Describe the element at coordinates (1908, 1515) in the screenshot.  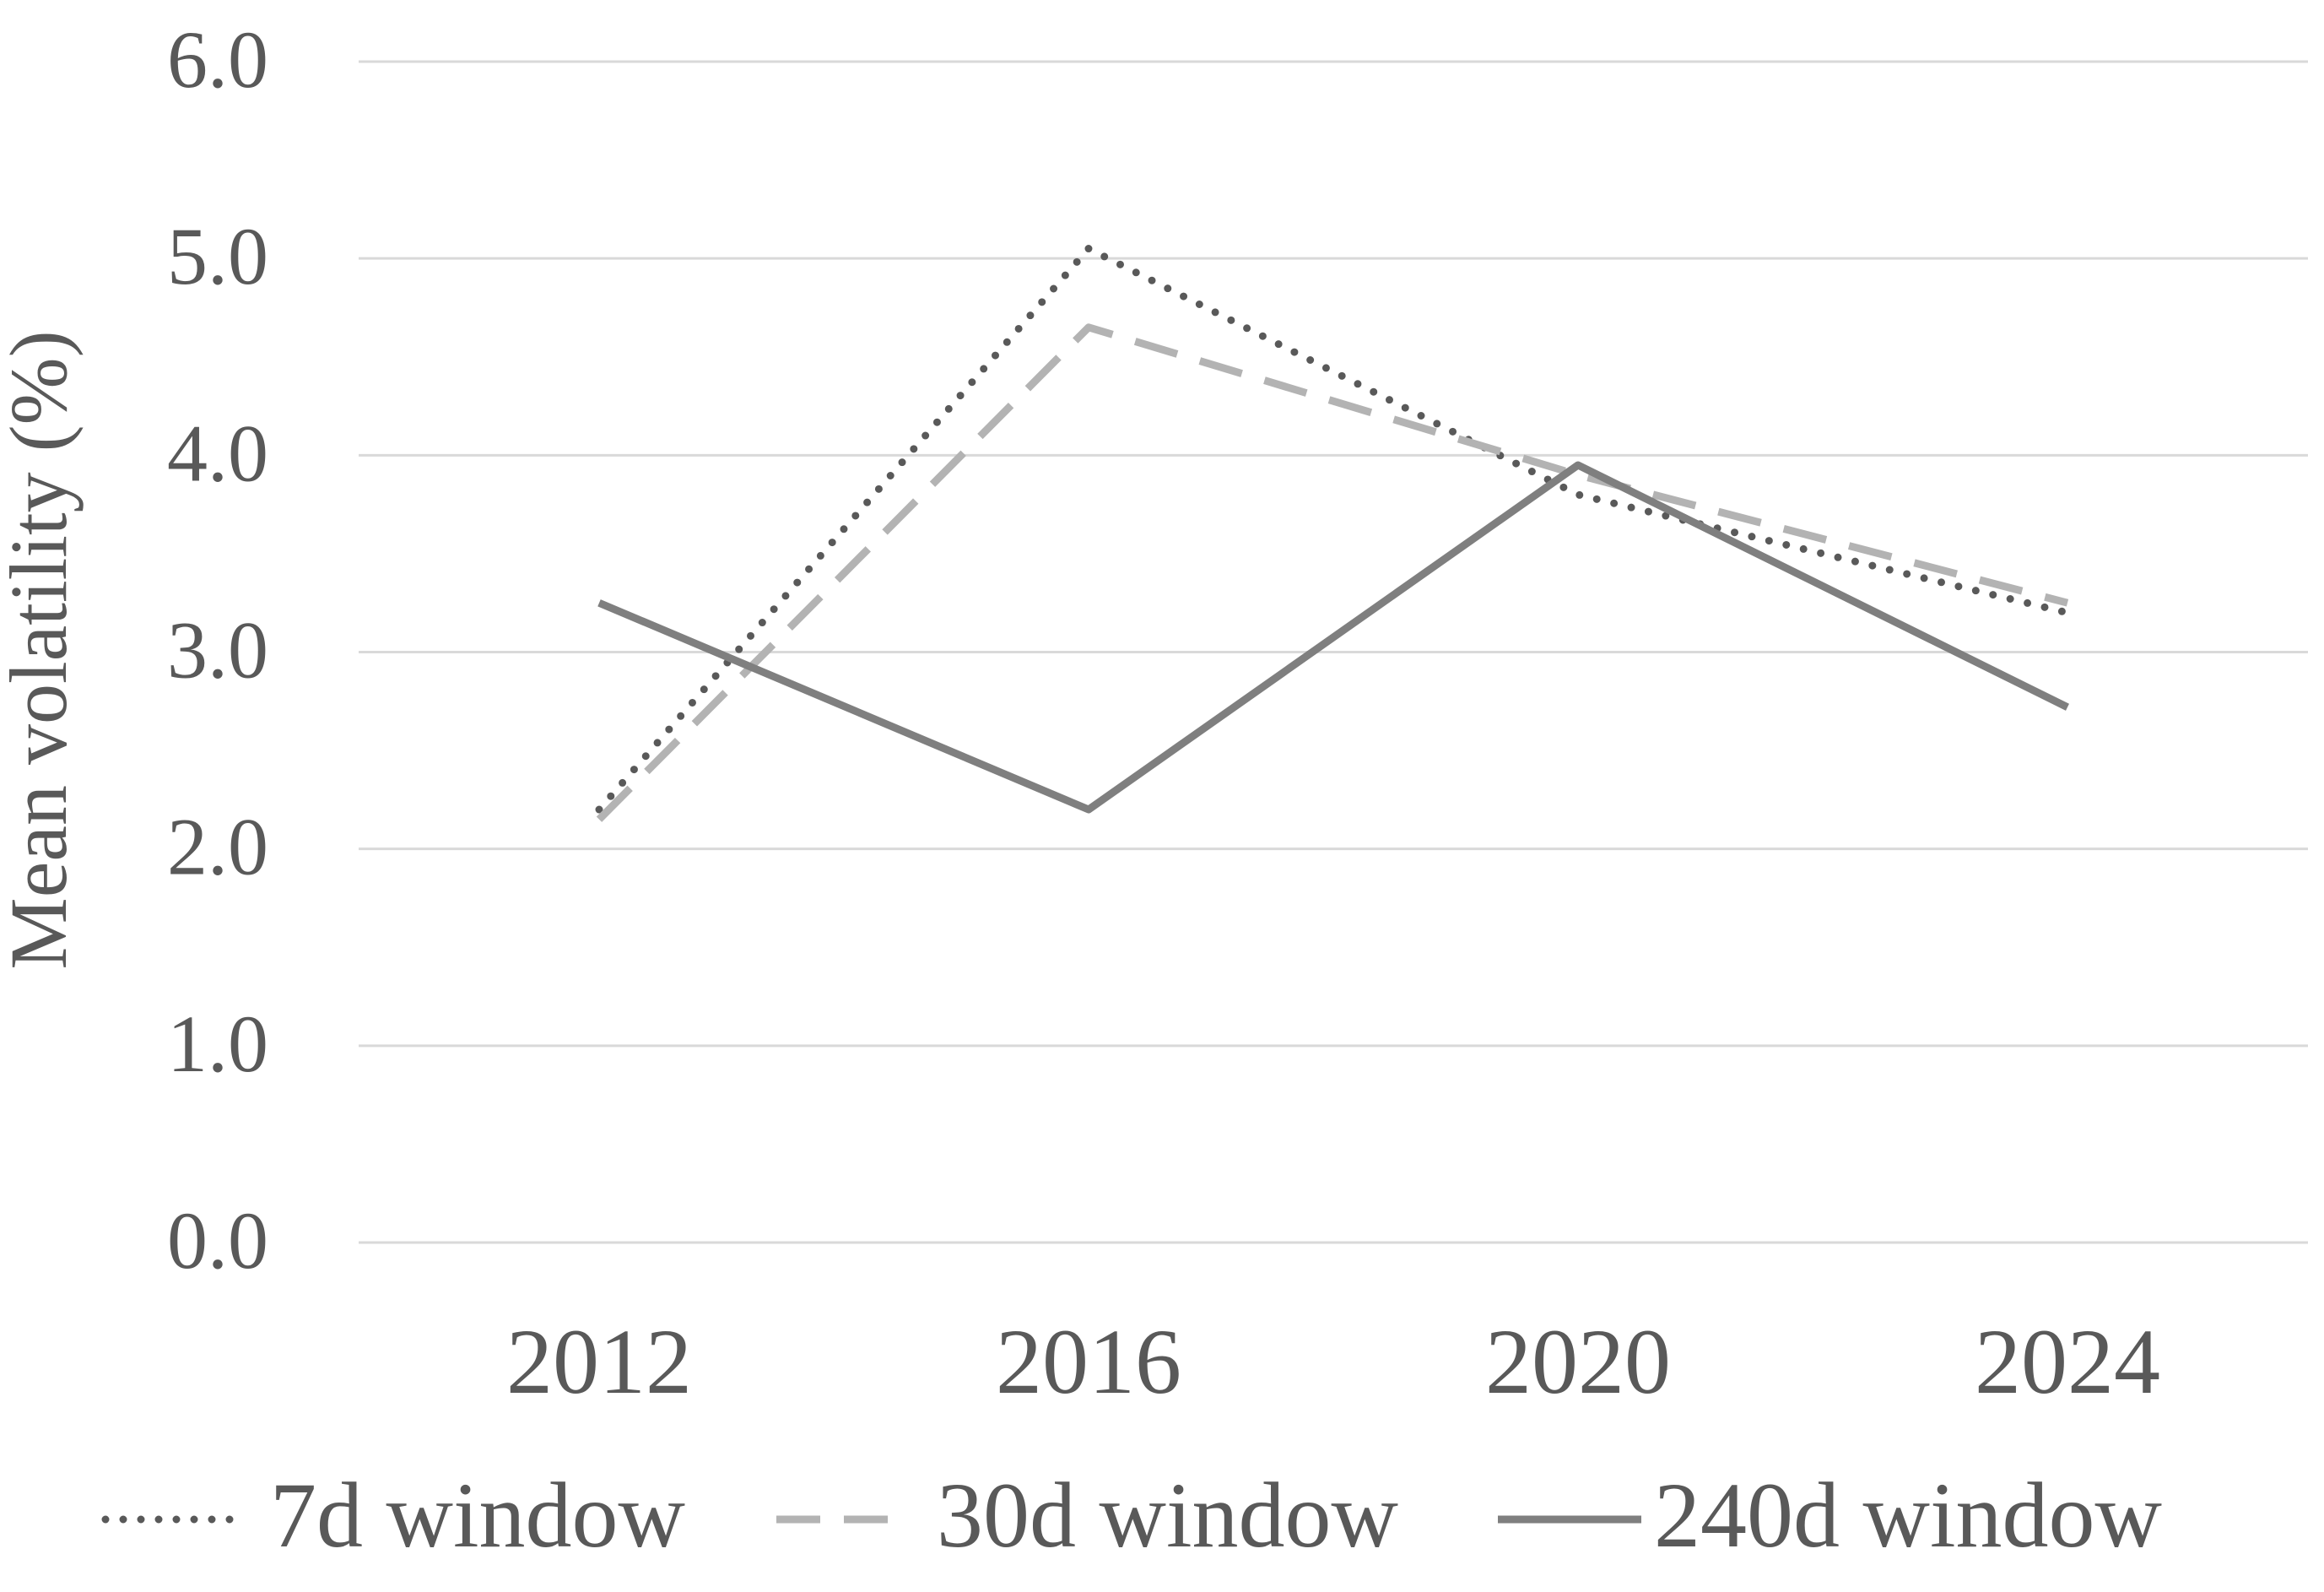
I see `legend-label: 240d window` at that location.